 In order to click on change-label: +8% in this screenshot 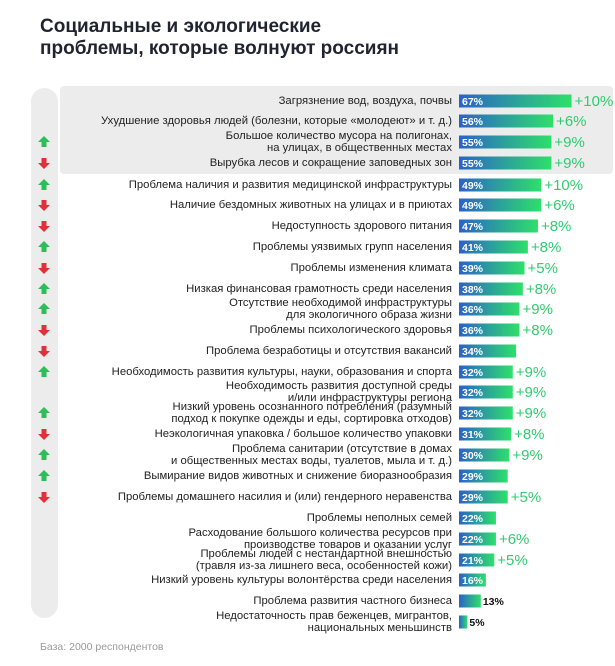, I will do `click(546, 247)`.